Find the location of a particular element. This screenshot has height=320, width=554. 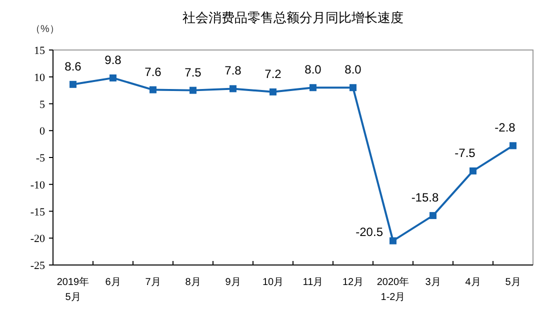

data-label: -2.8 is located at coordinates (505, 127).